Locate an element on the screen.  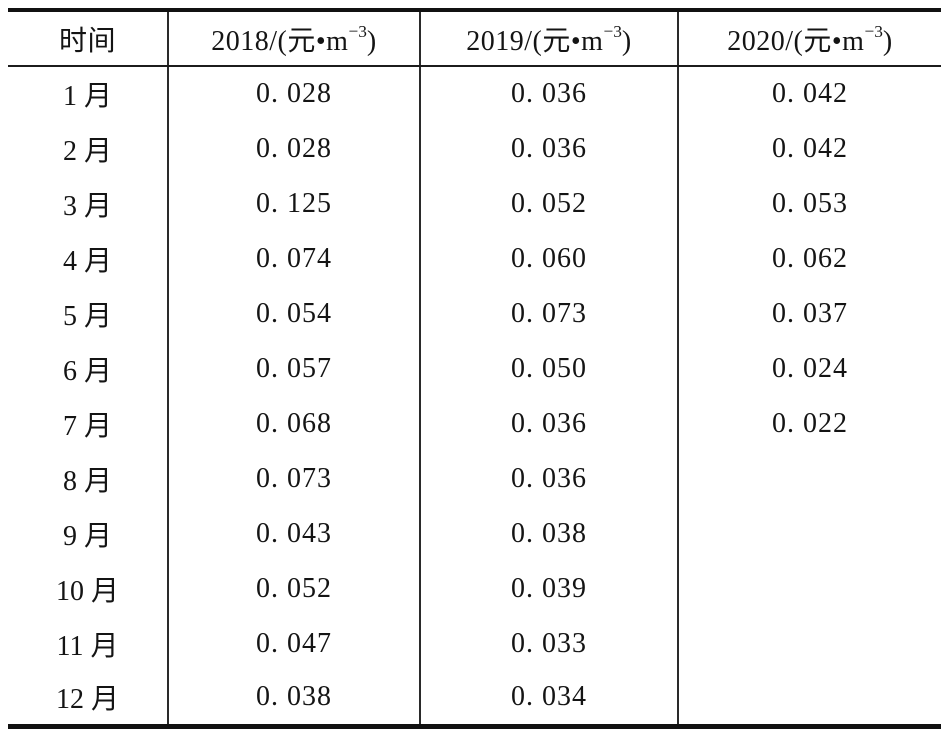
table-row: 3 月 0. 125 0. 052 0. 053 is located at coordinates (474, 203).